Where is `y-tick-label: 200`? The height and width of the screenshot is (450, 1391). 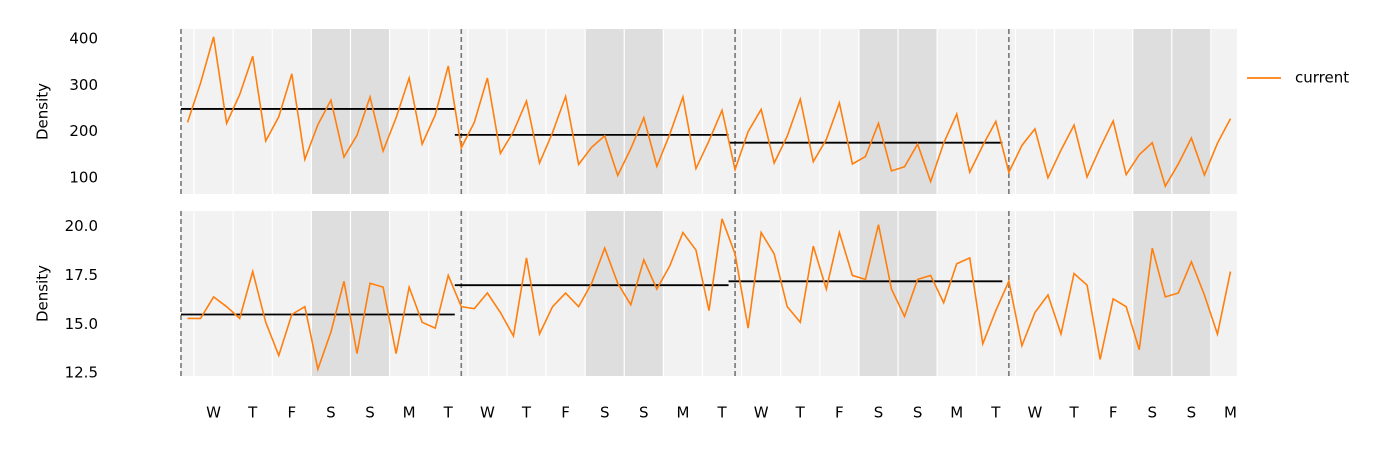 y-tick-label: 200 is located at coordinates (83, 131).